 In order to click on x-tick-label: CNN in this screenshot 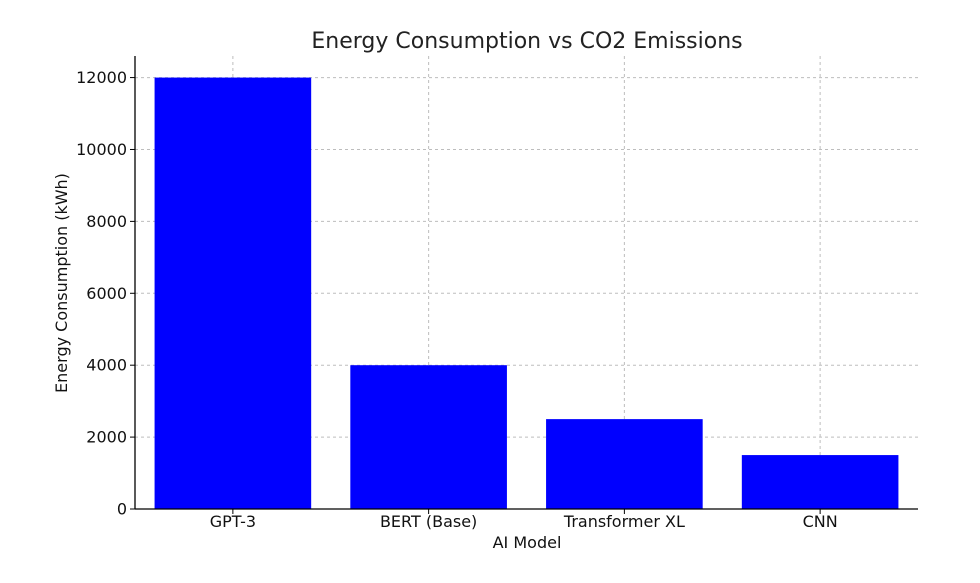, I will do `click(820, 521)`.